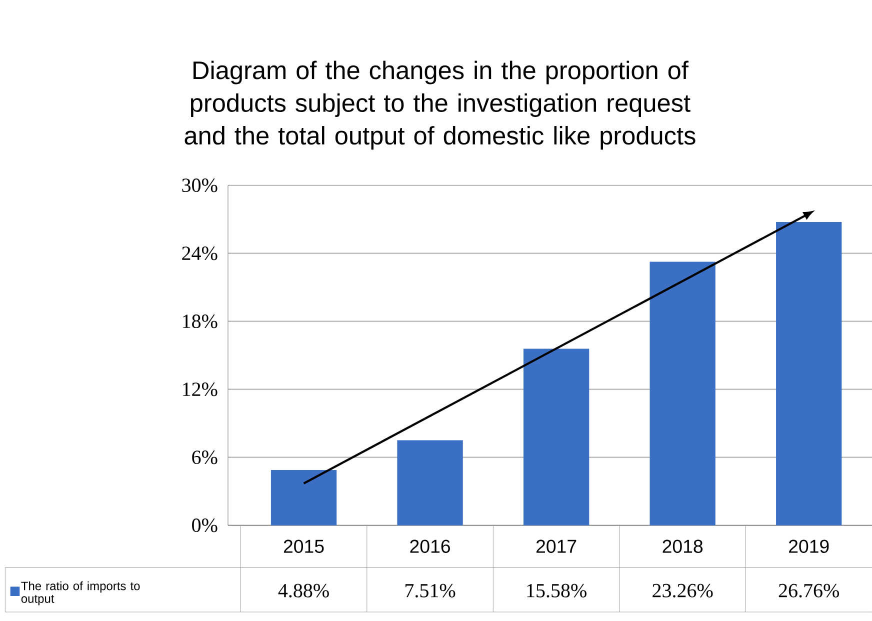  Describe the element at coordinates (809, 546) in the screenshot. I see `x-tick-label: 2019` at that location.